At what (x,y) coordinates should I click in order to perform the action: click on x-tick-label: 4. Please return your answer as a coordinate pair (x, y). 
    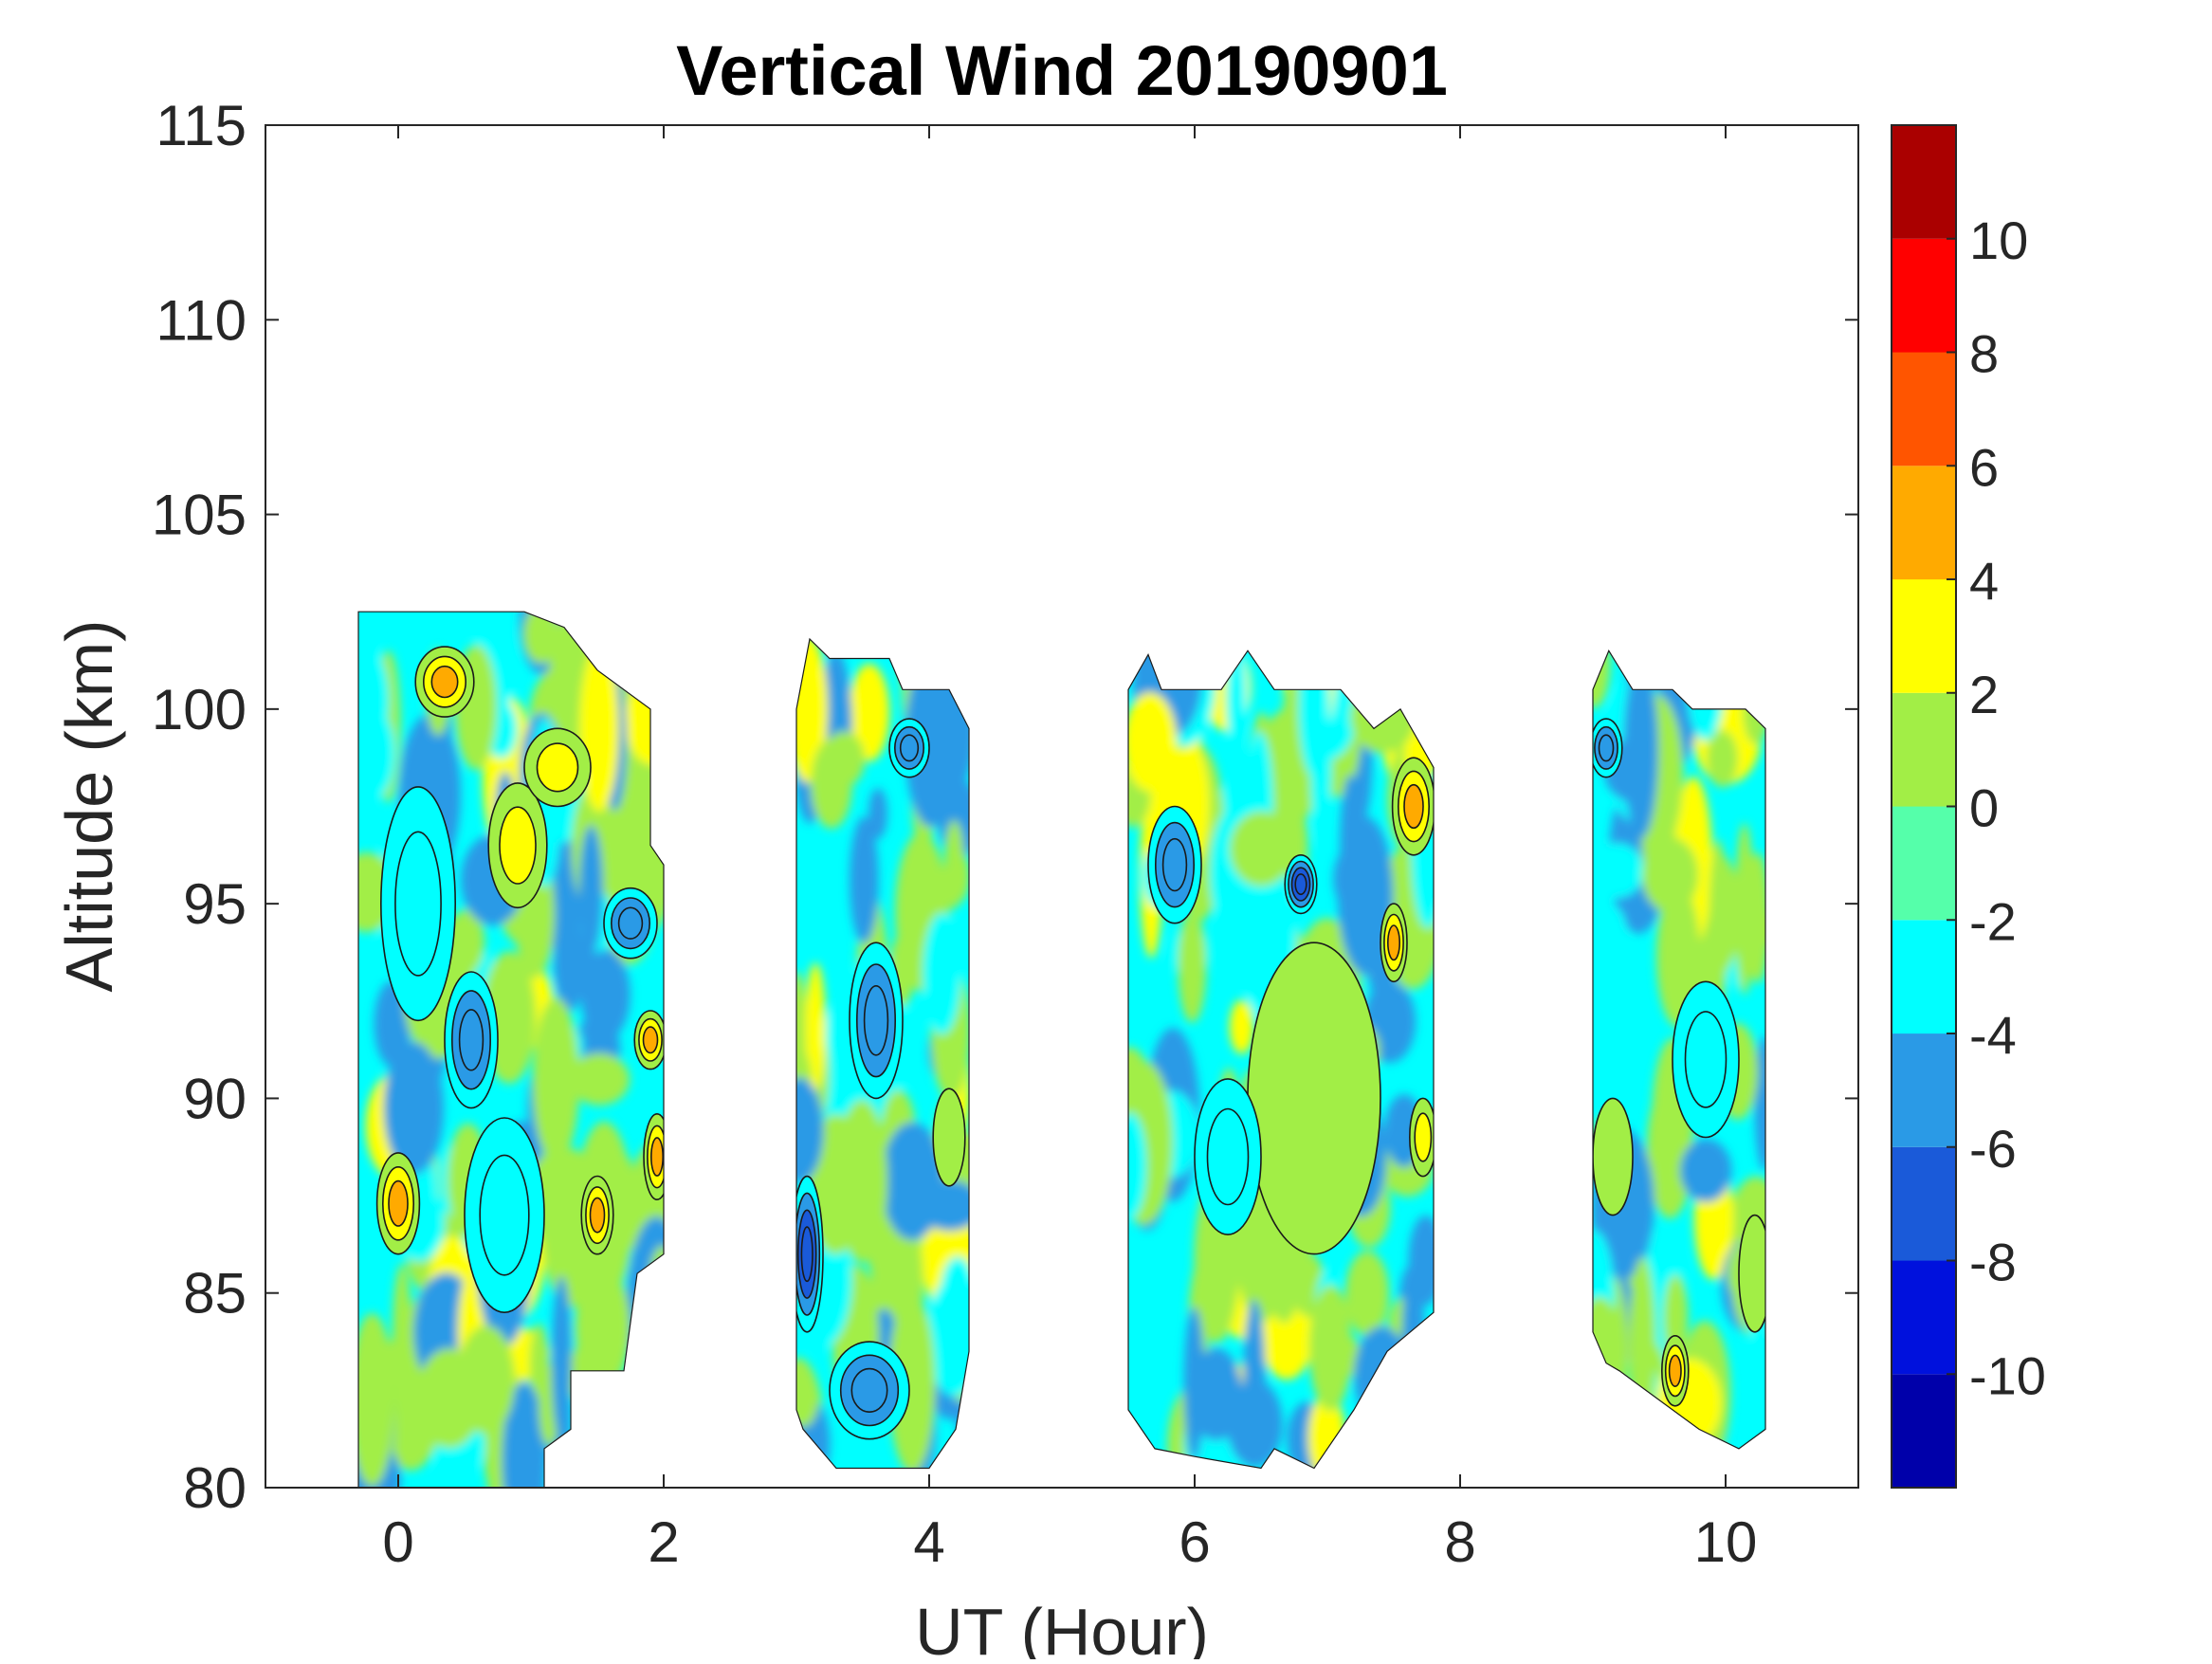
    Looking at the image, I should click on (928, 1542).